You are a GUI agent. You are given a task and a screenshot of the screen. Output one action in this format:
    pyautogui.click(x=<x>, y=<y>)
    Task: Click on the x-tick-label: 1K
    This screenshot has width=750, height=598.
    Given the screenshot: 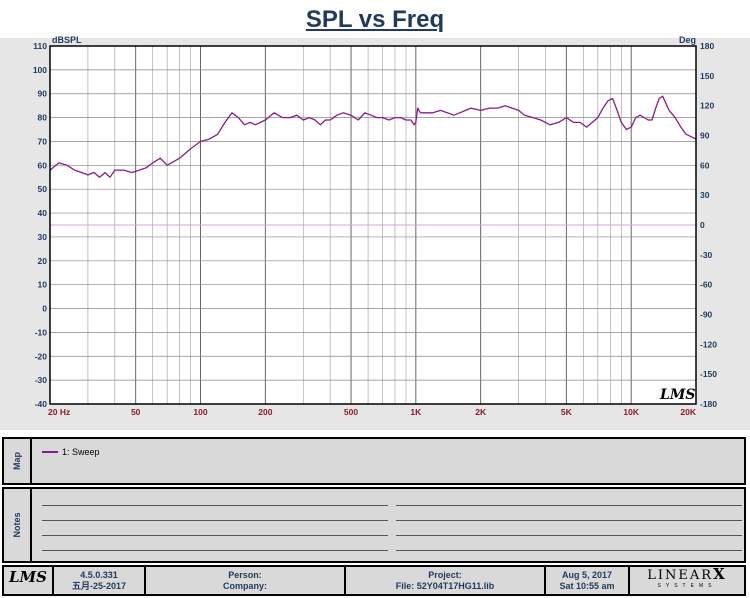 What is the action you would take?
    pyautogui.click(x=416, y=412)
    